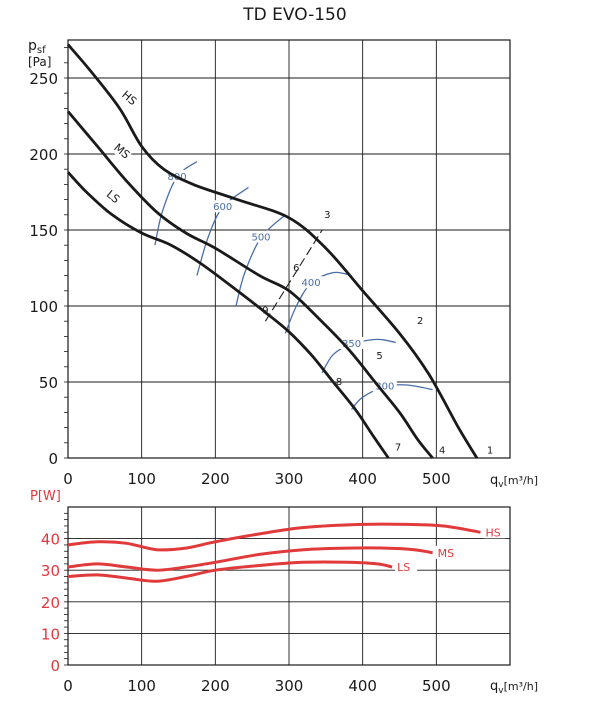 The width and height of the screenshot is (591, 706). What do you see at coordinates (274, 537) in the screenshot?
I see `power-series-hs-line` at bounding box center [274, 537].